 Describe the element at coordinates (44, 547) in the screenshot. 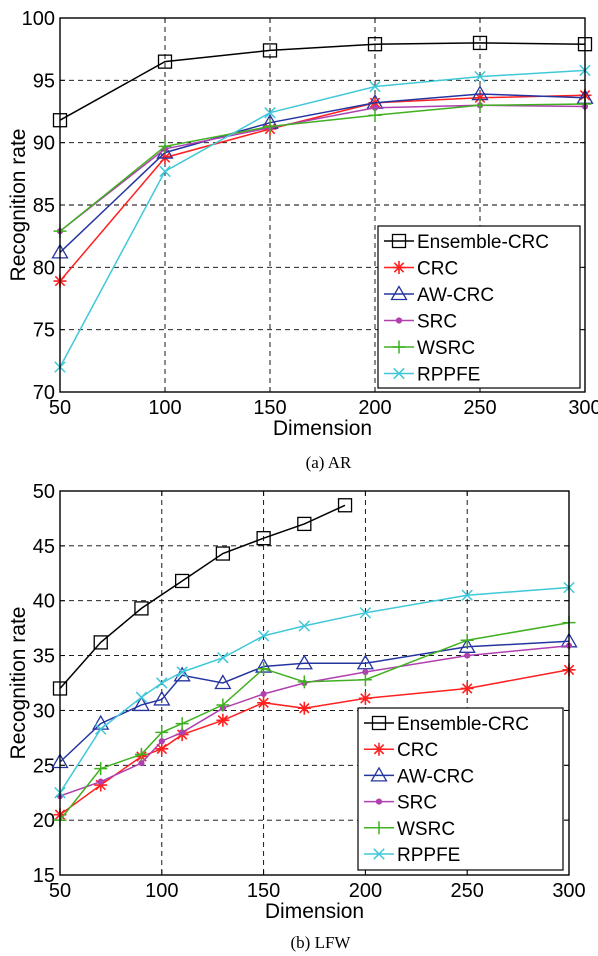

I see `y-tick-label: 45` at that location.